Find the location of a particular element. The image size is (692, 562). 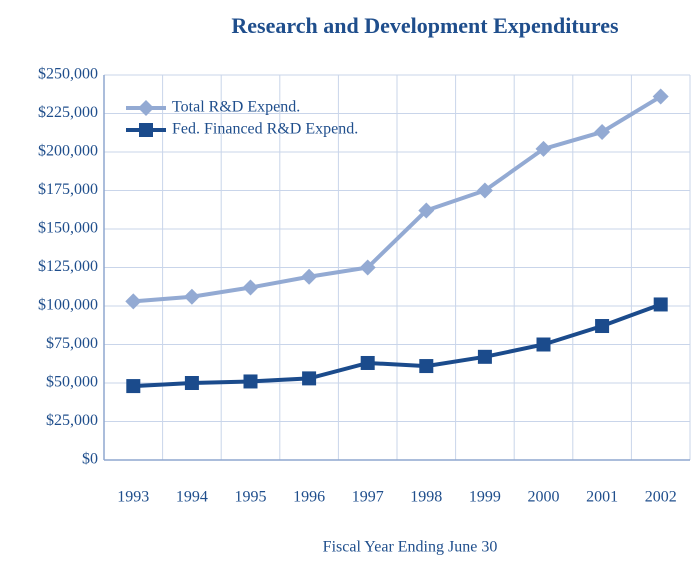

y-tick-label: $175,000 is located at coordinates (68, 189).